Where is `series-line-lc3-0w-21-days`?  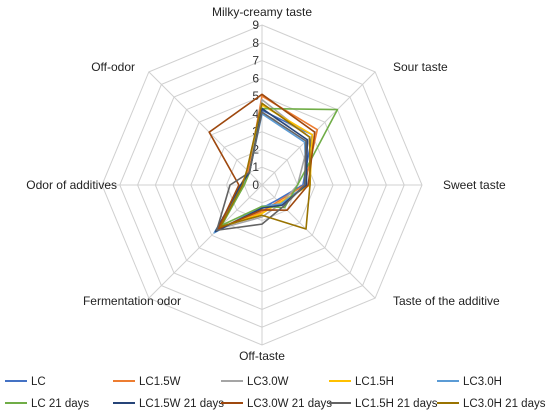 series-line-lc3-0w-21-days is located at coordinates (262, 161).